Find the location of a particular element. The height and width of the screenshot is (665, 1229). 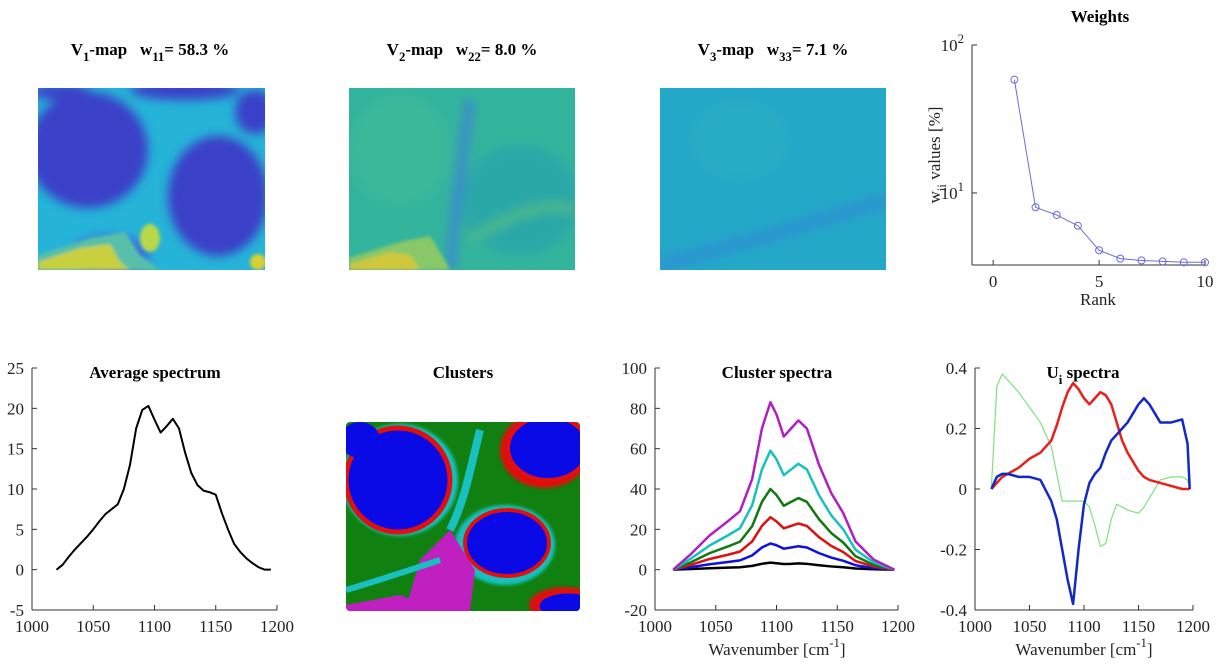

y-axis-label-part: w is located at coordinates (934, 196).